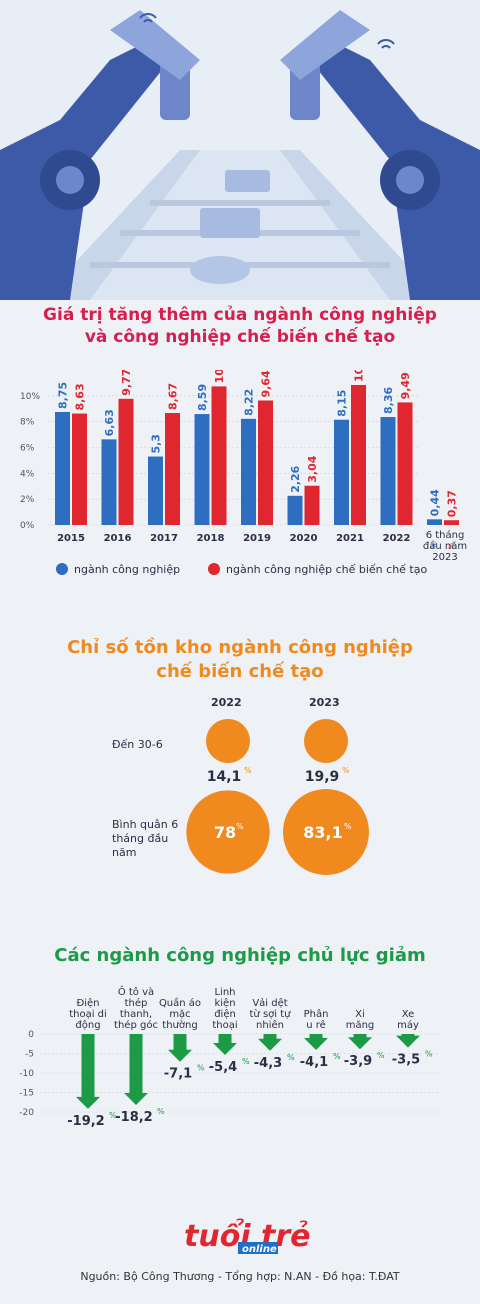 The height and width of the screenshot is (1304, 480). What do you see at coordinates (266, 383) in the screenshot?
I see `bar-value-label: 9,64` at bounding box center [266, 383].